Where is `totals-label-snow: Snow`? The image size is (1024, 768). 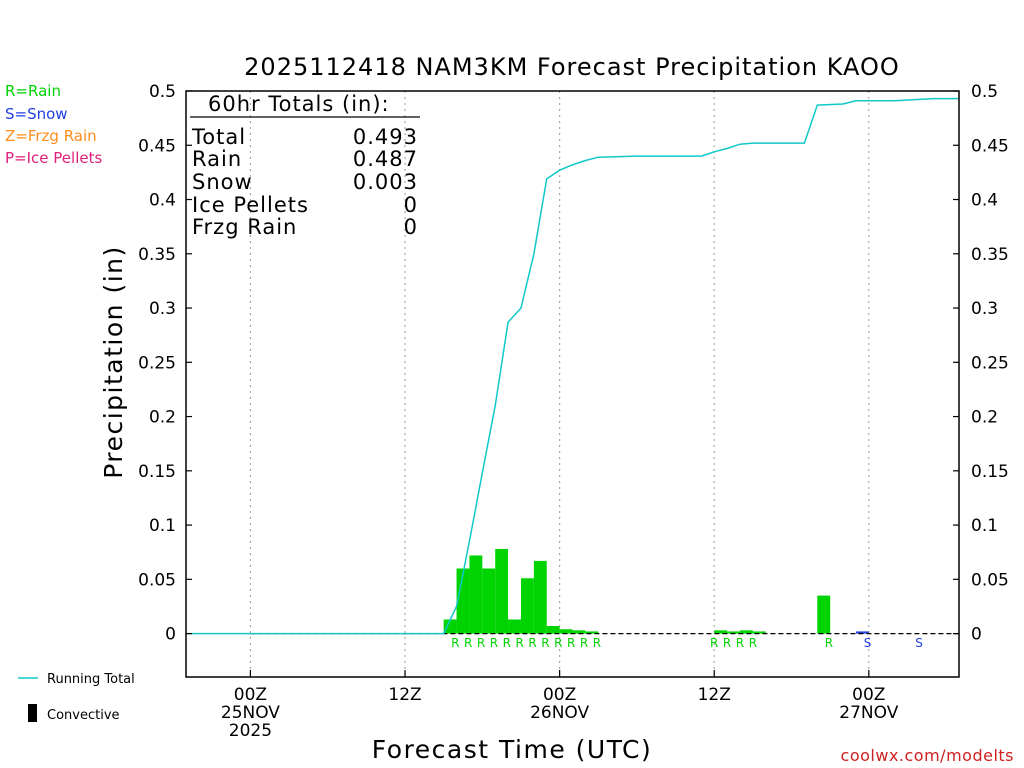 totals-label-snow: Snow is located at coordinates (222, 182).